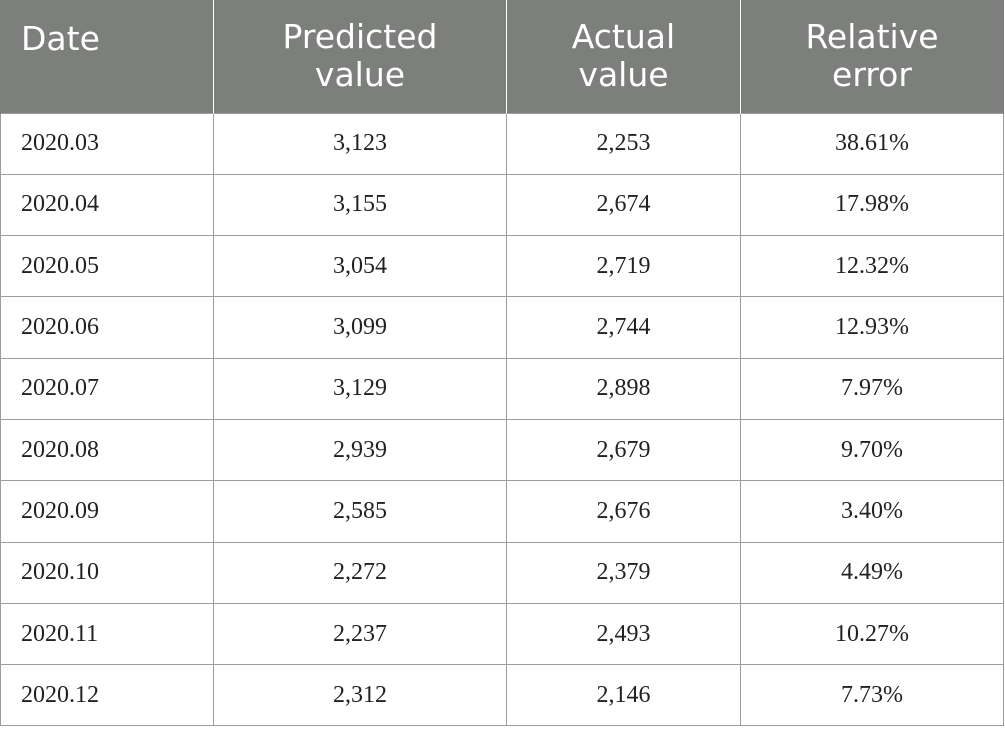  What do you see at coordinates (872, 75) in the screenshot?
I see `header-relative-line2: error` at bounding box center [872, 75].